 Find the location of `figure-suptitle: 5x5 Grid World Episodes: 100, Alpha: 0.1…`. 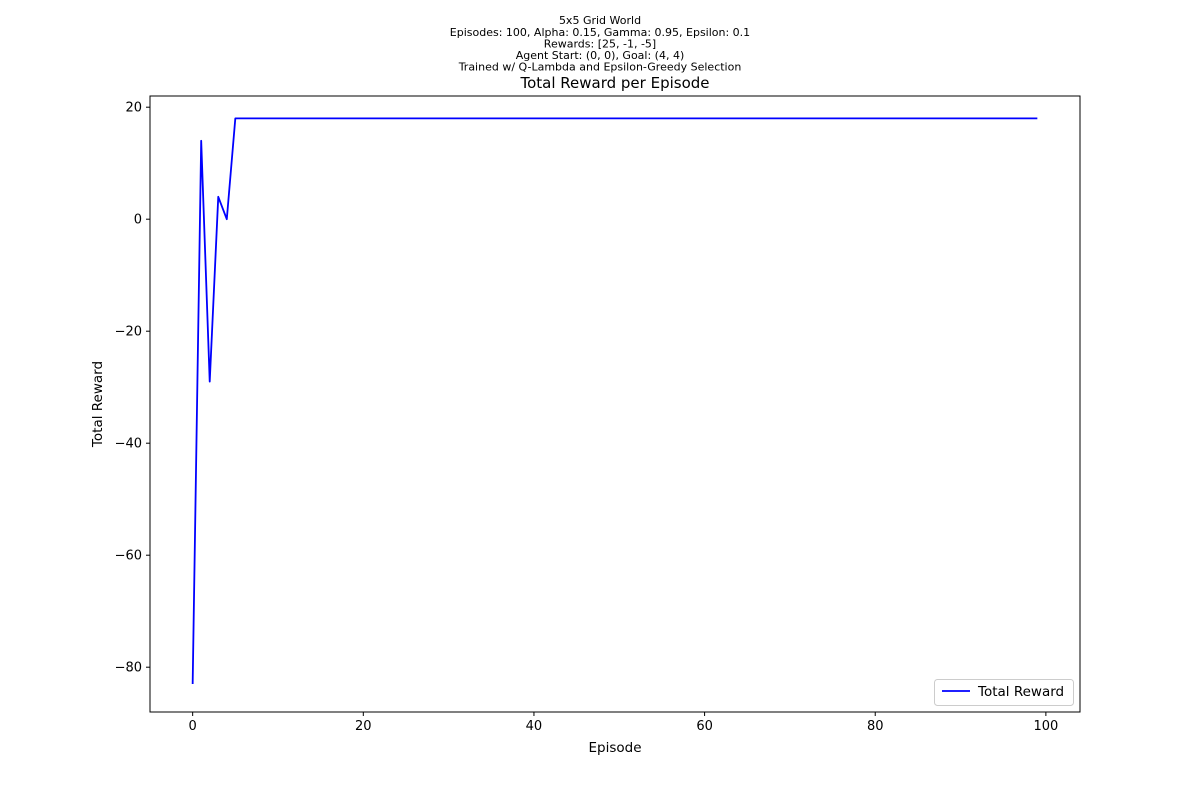

figure-suptitle: 5x5 Grid World Episodes: 100, Alpha: 0.1… is located at coordinates (600, 44).